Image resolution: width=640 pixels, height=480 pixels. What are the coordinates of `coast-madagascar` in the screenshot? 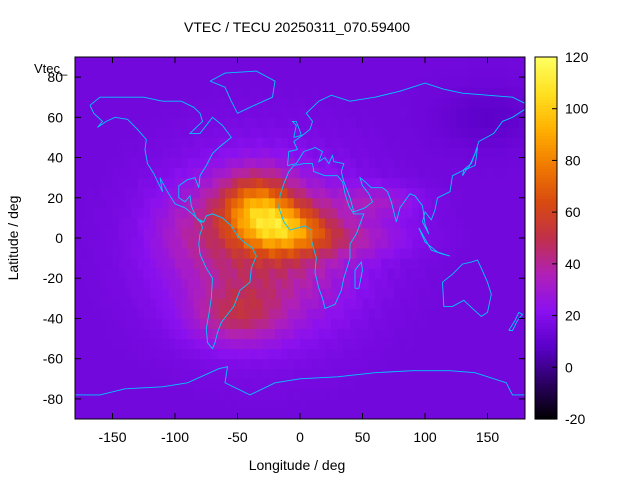 It's located at (358, 274).